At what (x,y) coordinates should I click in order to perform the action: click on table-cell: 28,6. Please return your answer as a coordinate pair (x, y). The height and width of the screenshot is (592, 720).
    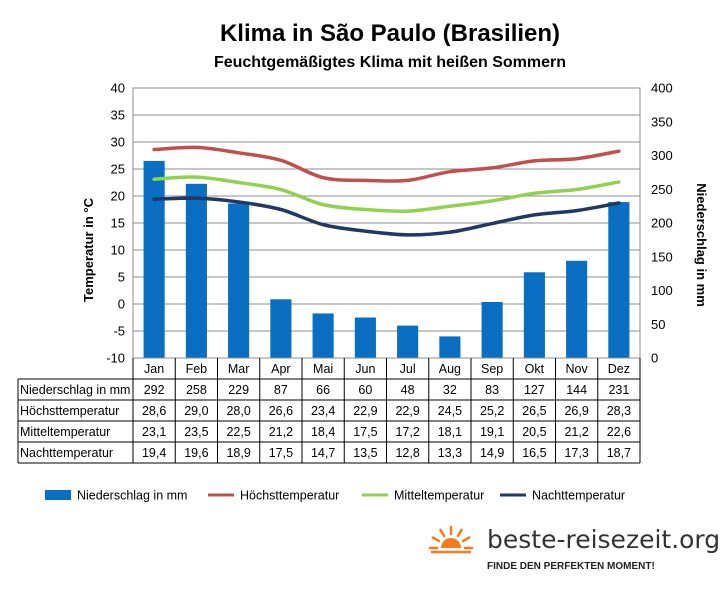
    Looking at the image, I should click on (154, 411).